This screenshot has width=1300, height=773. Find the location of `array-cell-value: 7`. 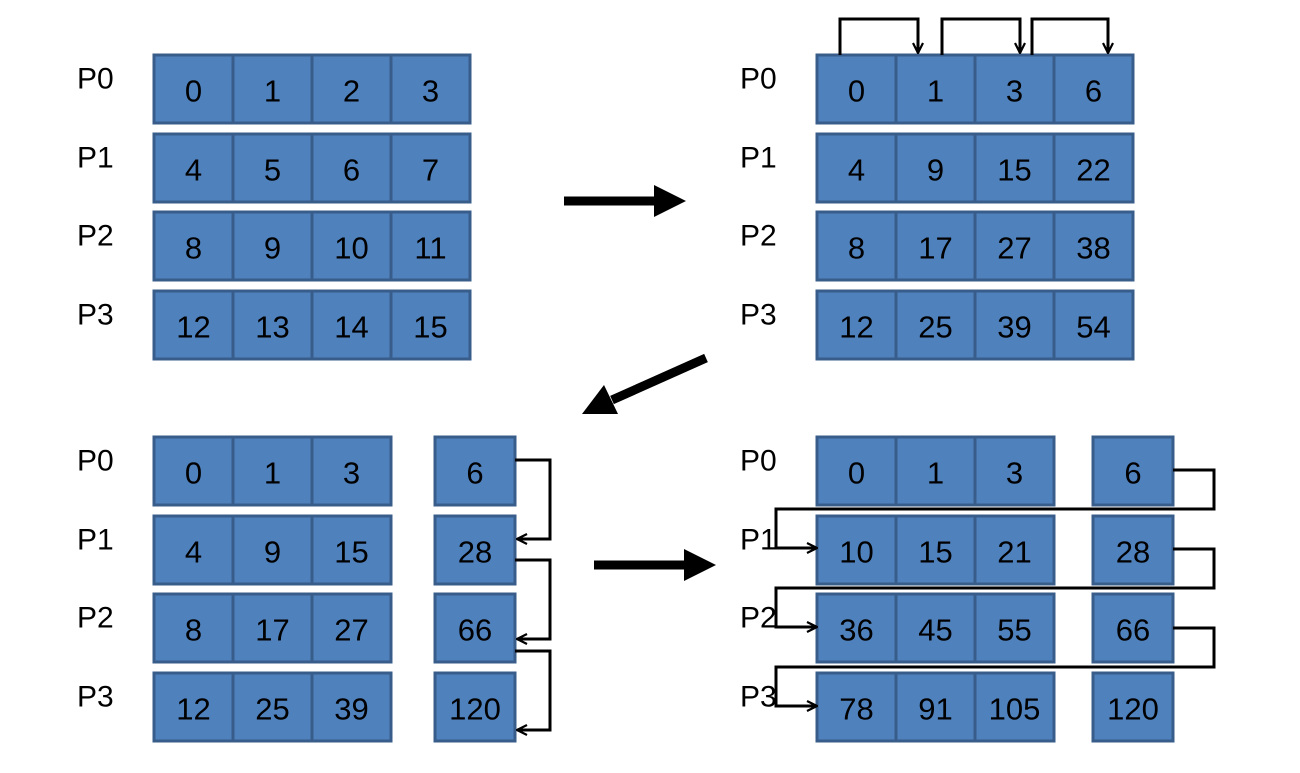

array-cell-value: 7 is located at coordinates (430, 170).